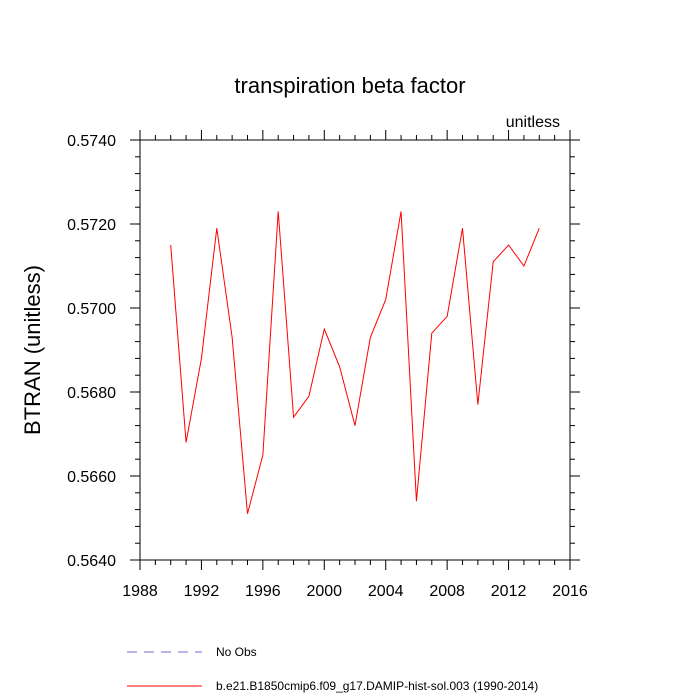  Describe the element at coordinates (32, 350) in the screenshot. I see `y-axis-label: BTRAN (unitless)` at that location.